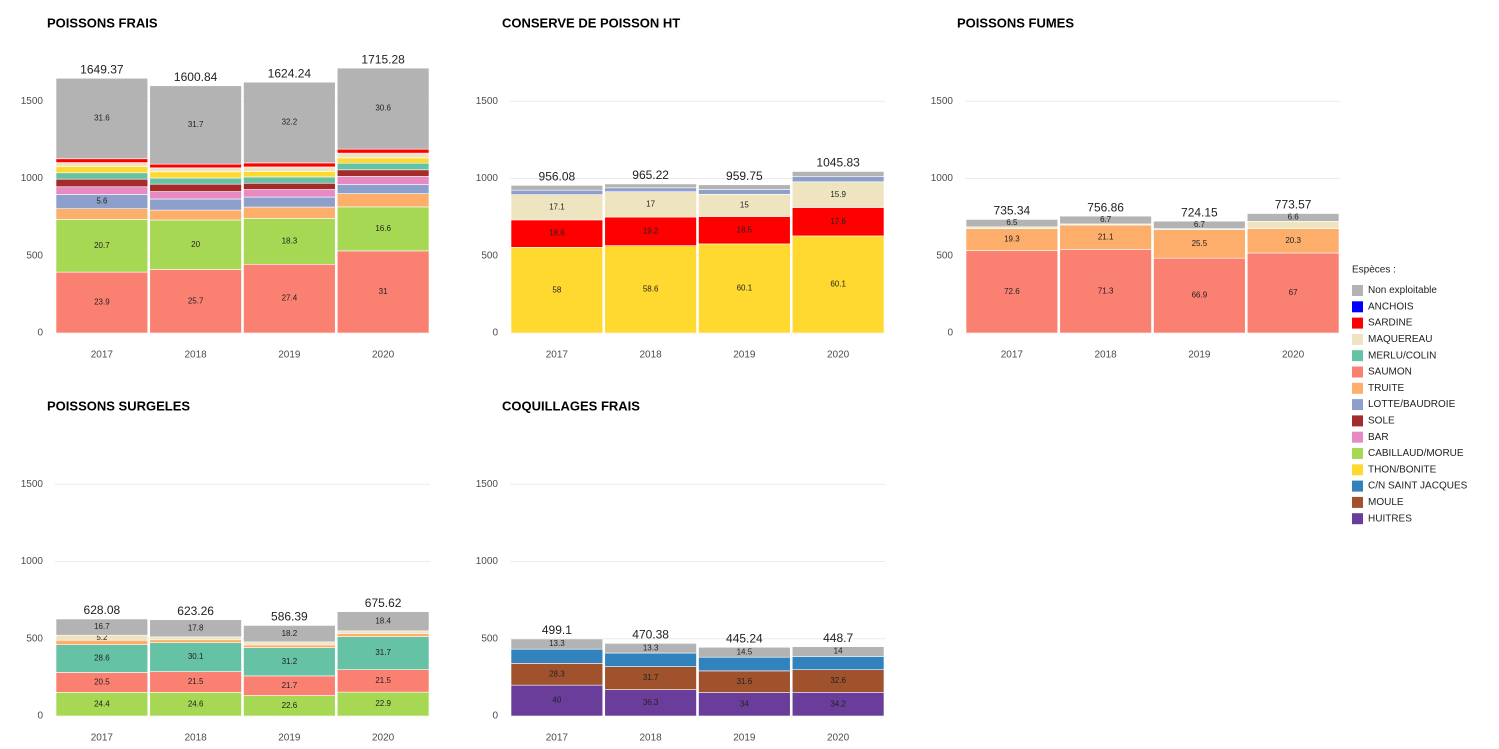  What do you see at coordinates (745, 651) in the screenshot?
I see `segment-label: 14.5` at bounding box center [745, 651].